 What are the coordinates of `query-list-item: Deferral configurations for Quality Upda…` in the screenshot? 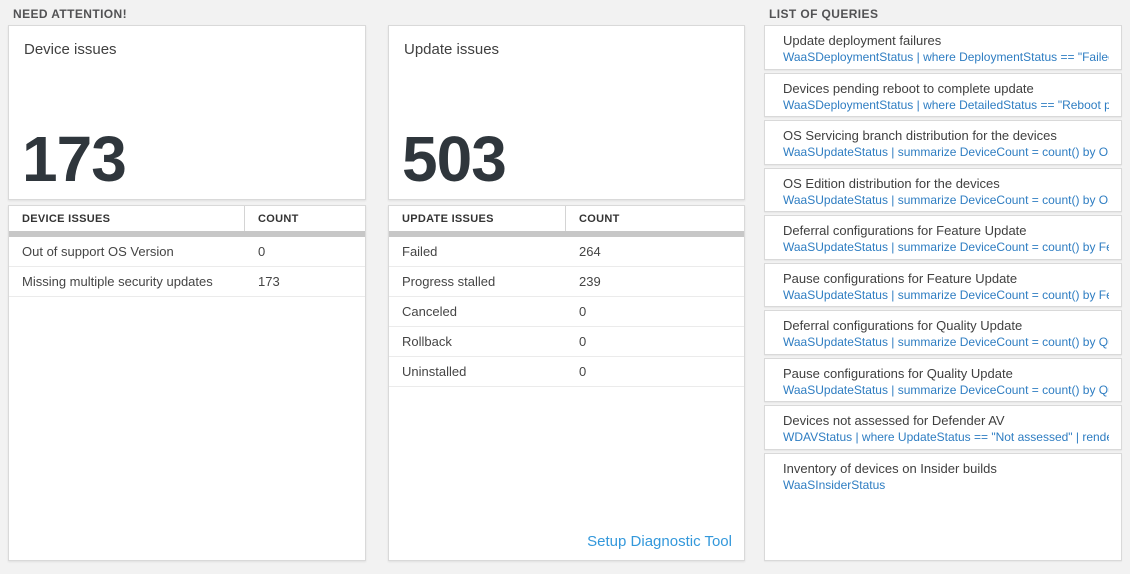 It's located at (943, 332).